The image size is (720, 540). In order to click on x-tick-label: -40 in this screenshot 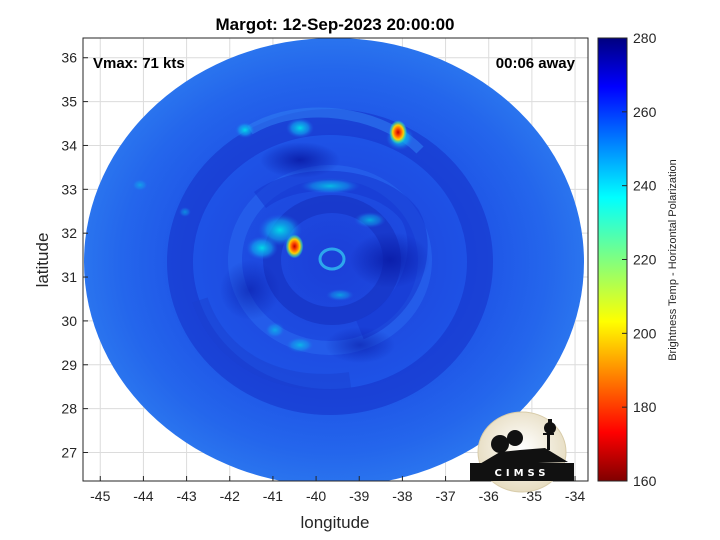, I will do `click(316, 496)`.